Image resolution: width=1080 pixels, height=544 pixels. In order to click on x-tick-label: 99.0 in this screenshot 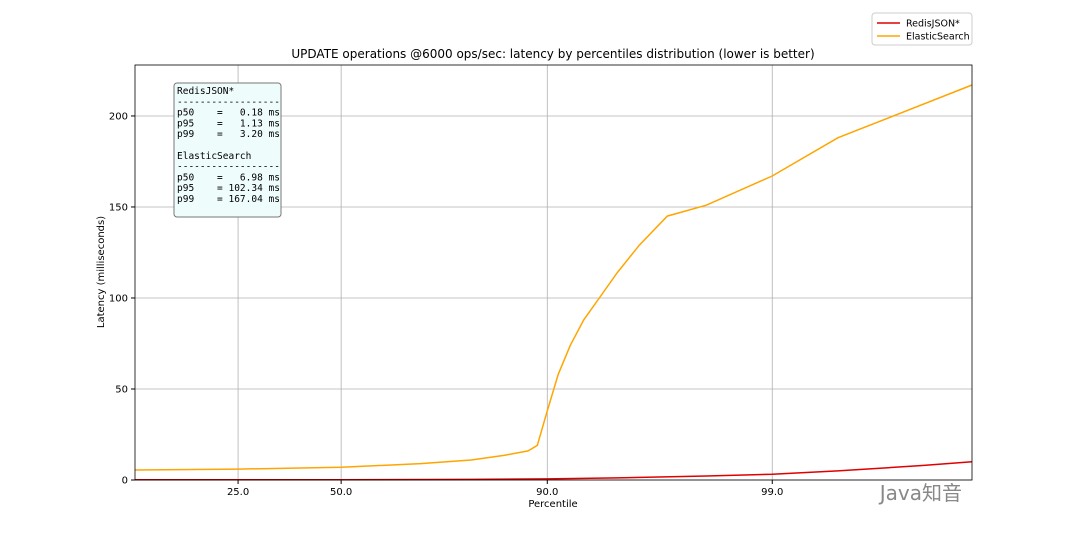, I will do `click(772, 492)`.